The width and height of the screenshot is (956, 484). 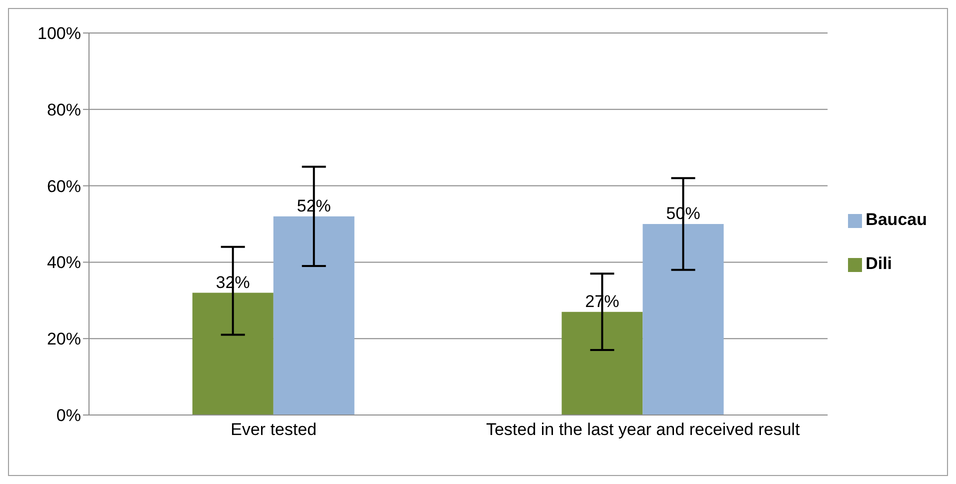 I want to click on x-tick-label: Tested in the last year and received result, so click(x=643, y=430).